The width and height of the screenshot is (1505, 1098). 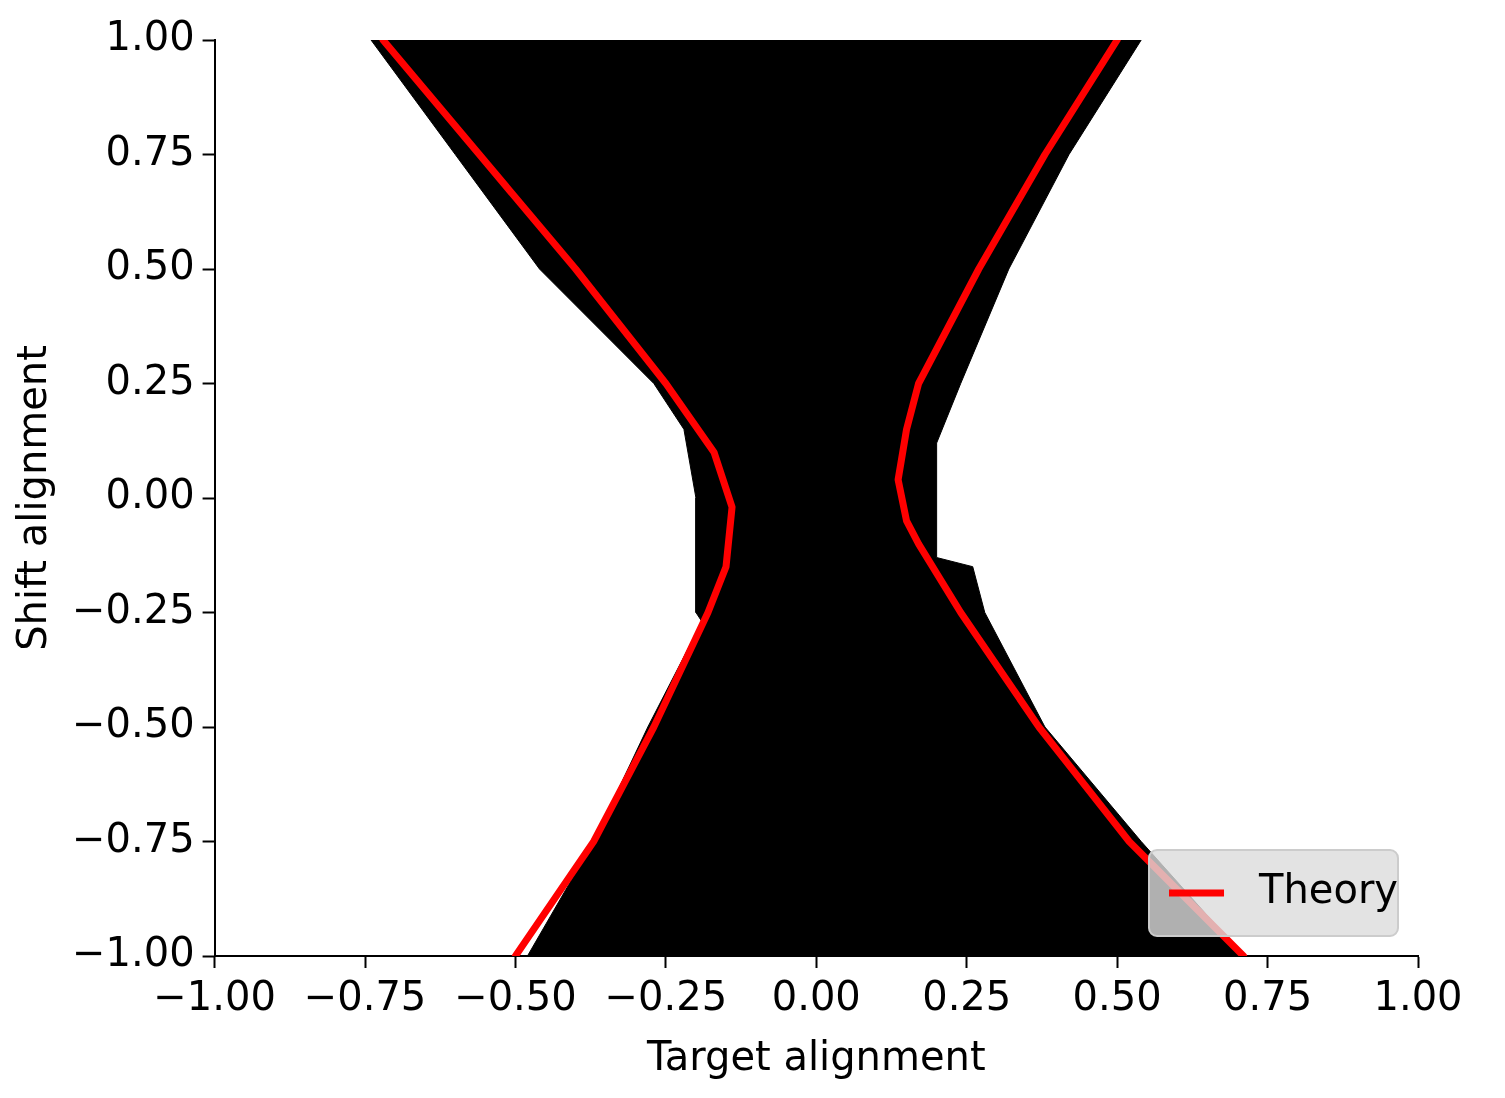 What do you see at coordinates (666, 996) in the screenshot?
I see `x-tick-label: −0.25` at bounding box center [666, 996].